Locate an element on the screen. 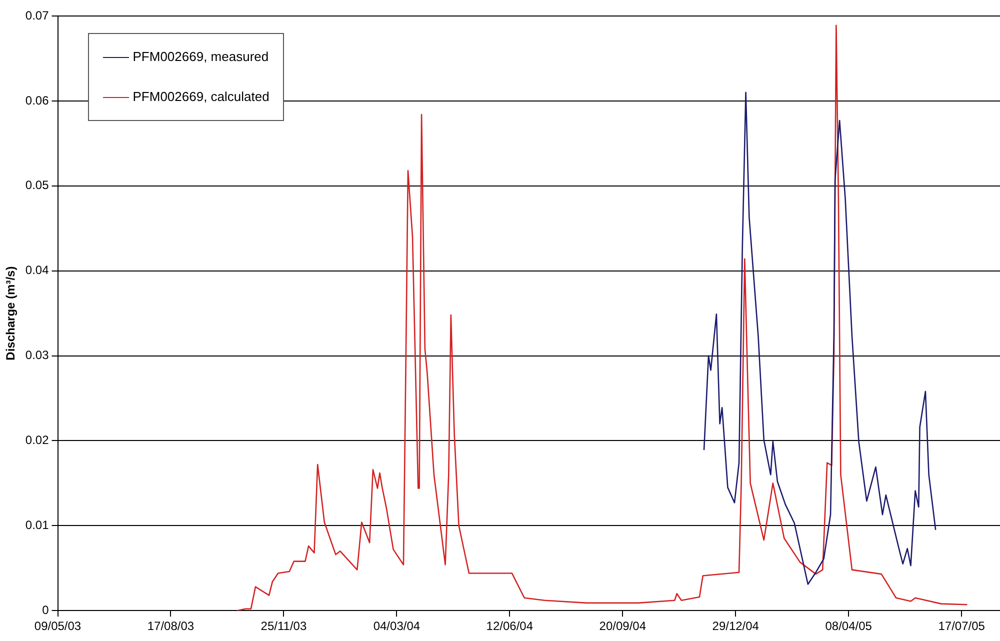 The width and height of the screenshot is (1000, 641). x-tick-label: 25/11/03 is located at coordinates (283, 626).